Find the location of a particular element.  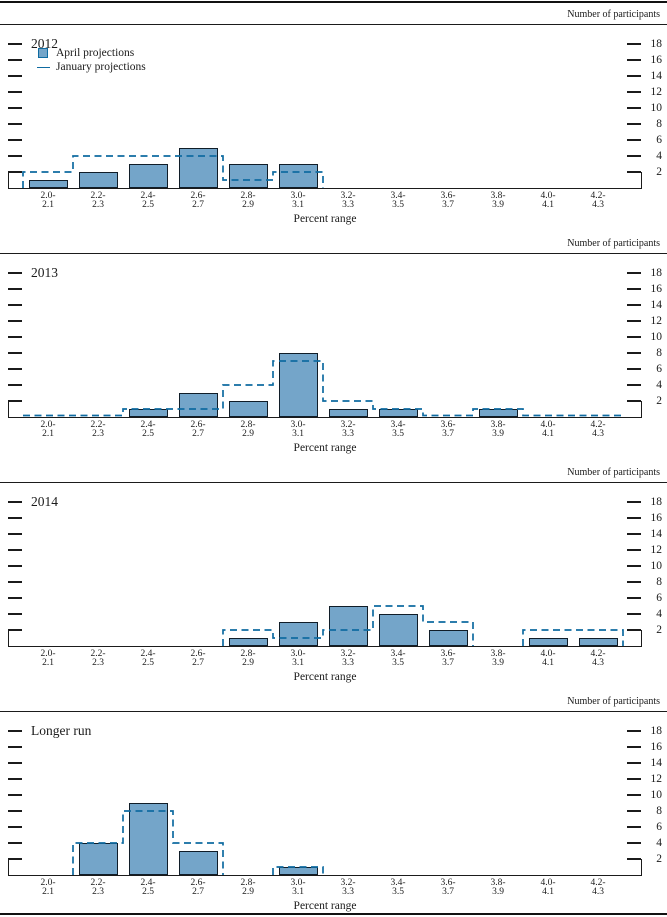

x-tick-label: 2.0- 2.1 is located at coordinates (48, 887).